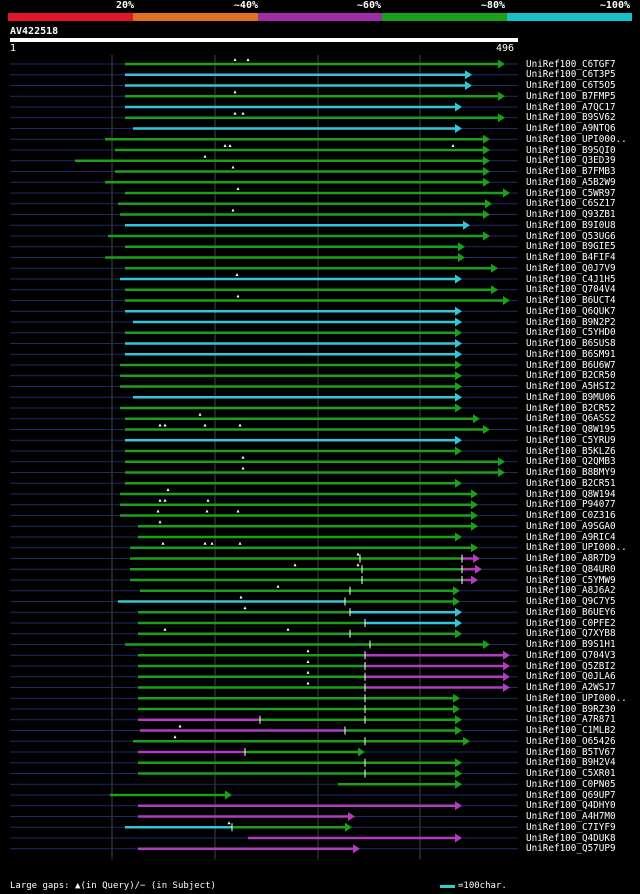  Describe the element at coordinates (571, 290) in the screenshot. I see `hit-label: UniRef100_Q704V4` at that location.